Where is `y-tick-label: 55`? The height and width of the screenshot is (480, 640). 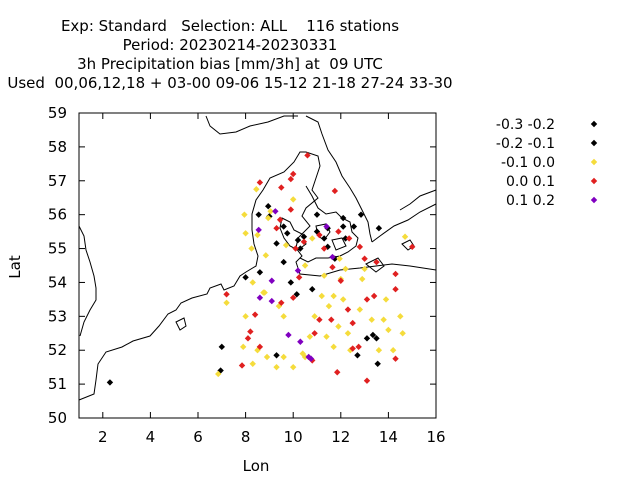
y-tick-label: 55 is located at coordinates (57, 249).